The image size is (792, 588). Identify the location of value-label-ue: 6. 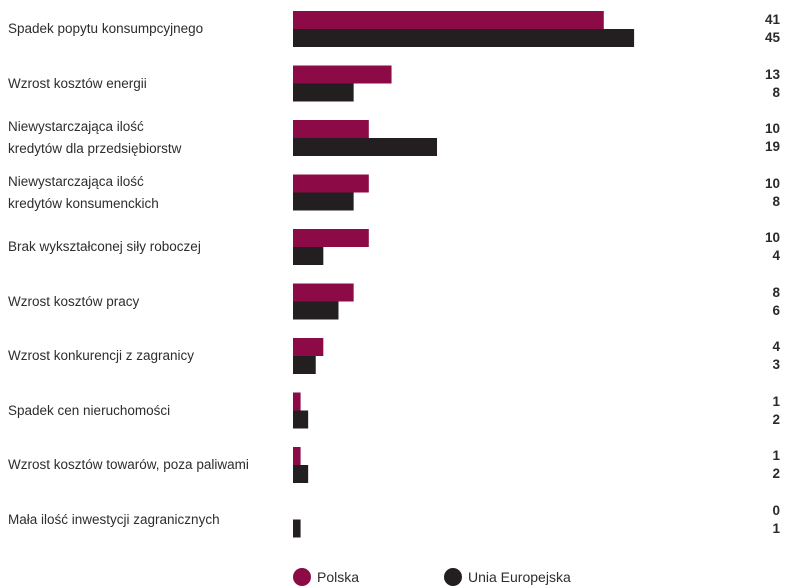
(776, 310).